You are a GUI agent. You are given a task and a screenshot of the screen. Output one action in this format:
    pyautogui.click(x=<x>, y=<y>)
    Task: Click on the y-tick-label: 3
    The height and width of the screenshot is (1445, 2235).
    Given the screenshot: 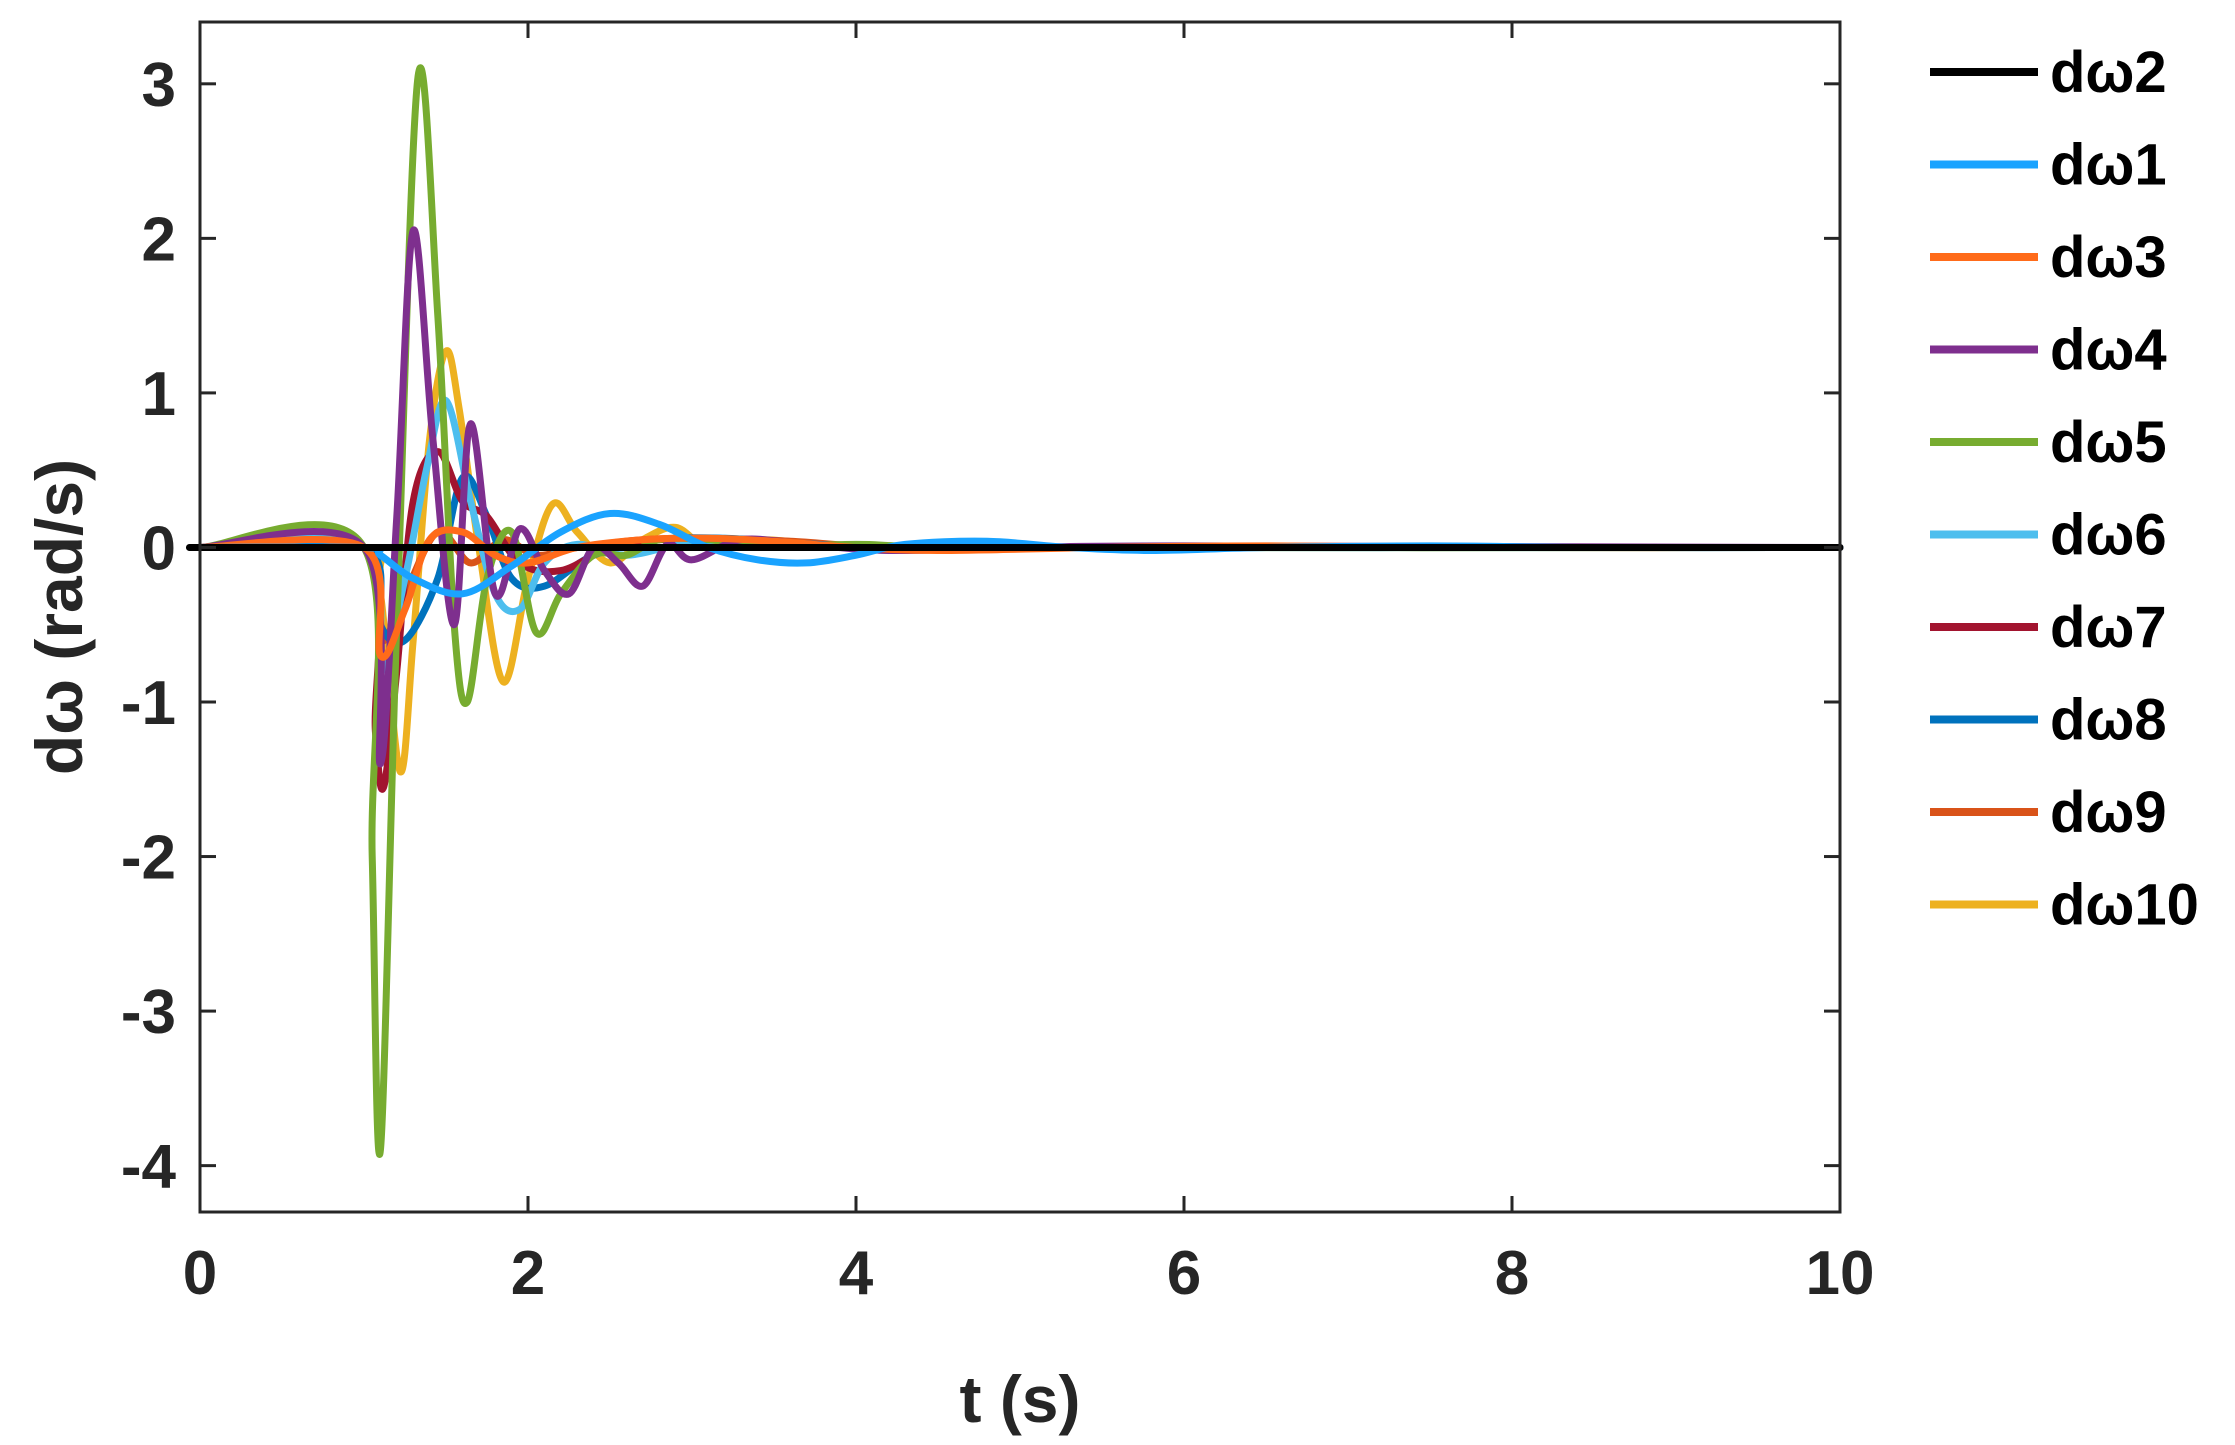 What is the action you would take?
    pyautogui.click(x=159, y=85)
    